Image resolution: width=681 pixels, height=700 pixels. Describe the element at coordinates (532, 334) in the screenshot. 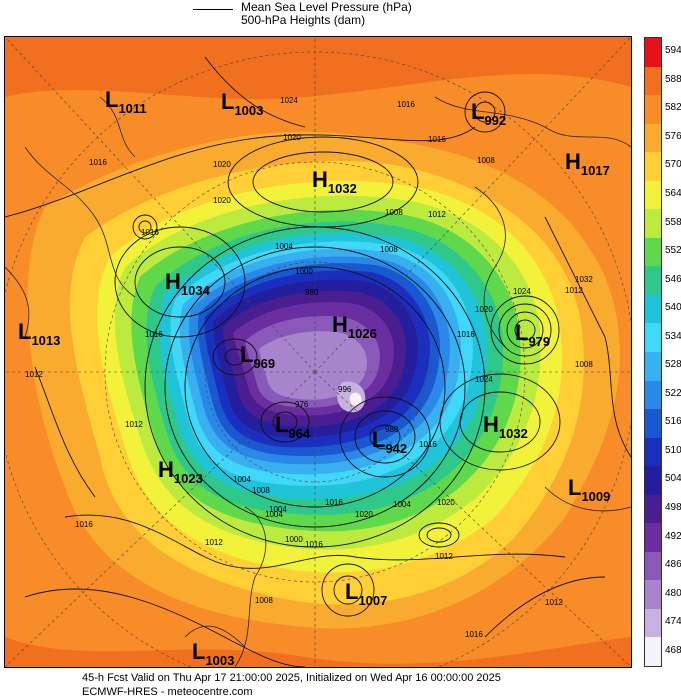

I see `low-pressure-label: L979` at that location.